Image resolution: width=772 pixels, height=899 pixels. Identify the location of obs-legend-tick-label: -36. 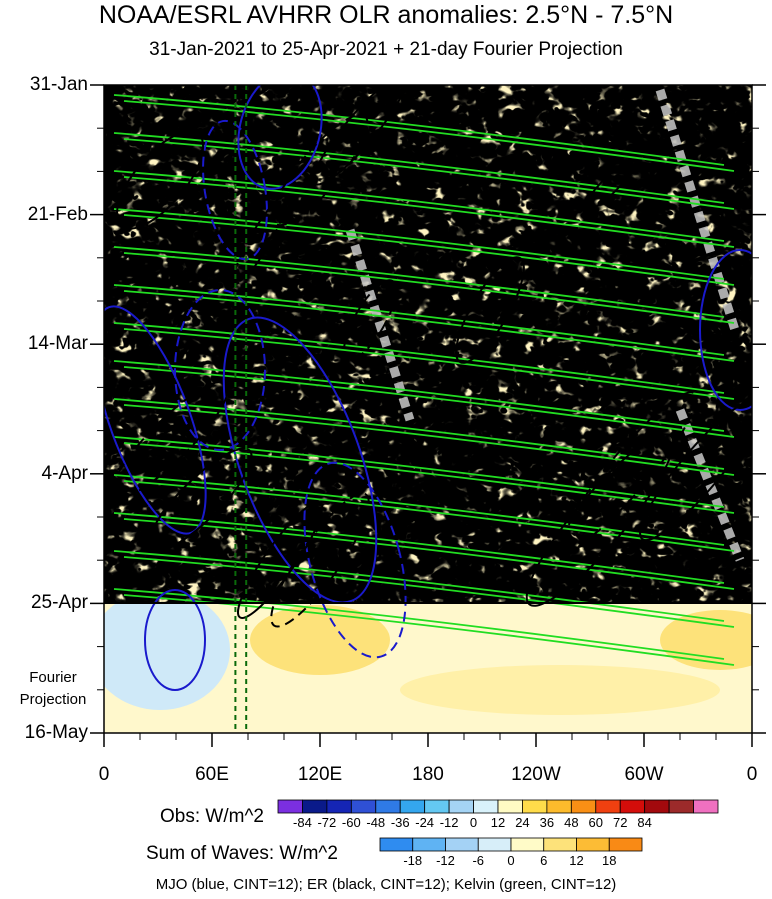
(400, 822).